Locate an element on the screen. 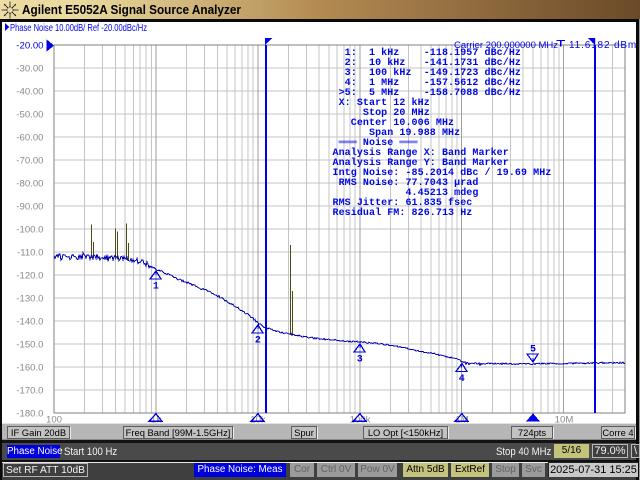 Image resolution: width=640 pixels, height=485 pixels. svg-text: 10M is located at coordinates (564, 420).